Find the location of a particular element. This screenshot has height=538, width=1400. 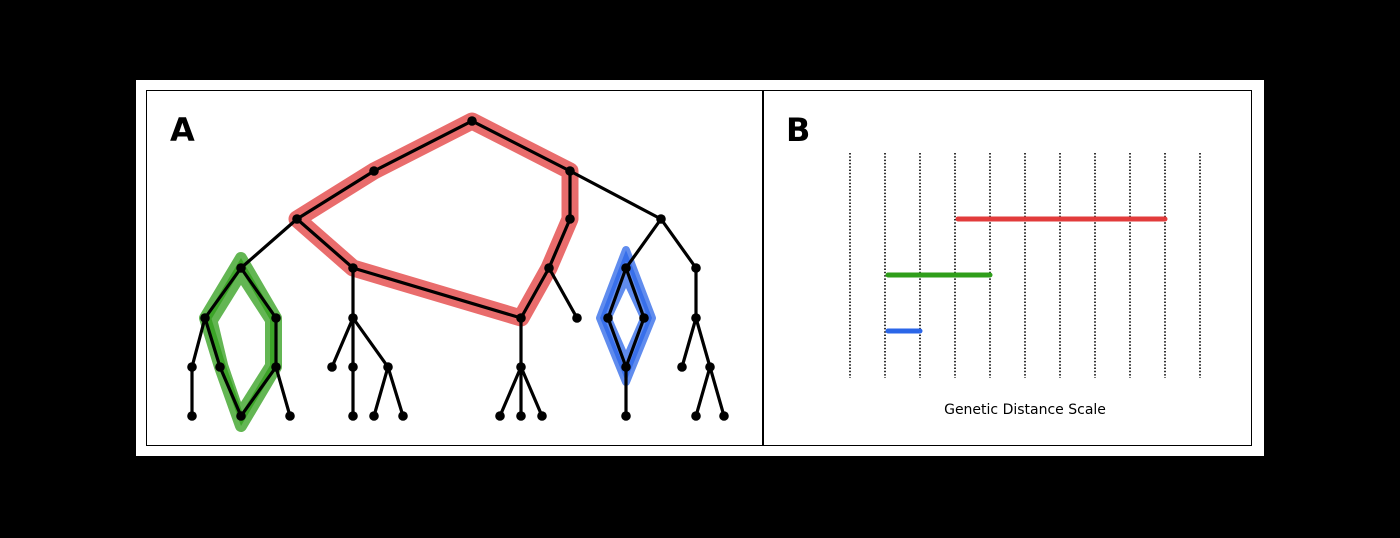

panel-b-label: B is located at coordinates (798, 130).